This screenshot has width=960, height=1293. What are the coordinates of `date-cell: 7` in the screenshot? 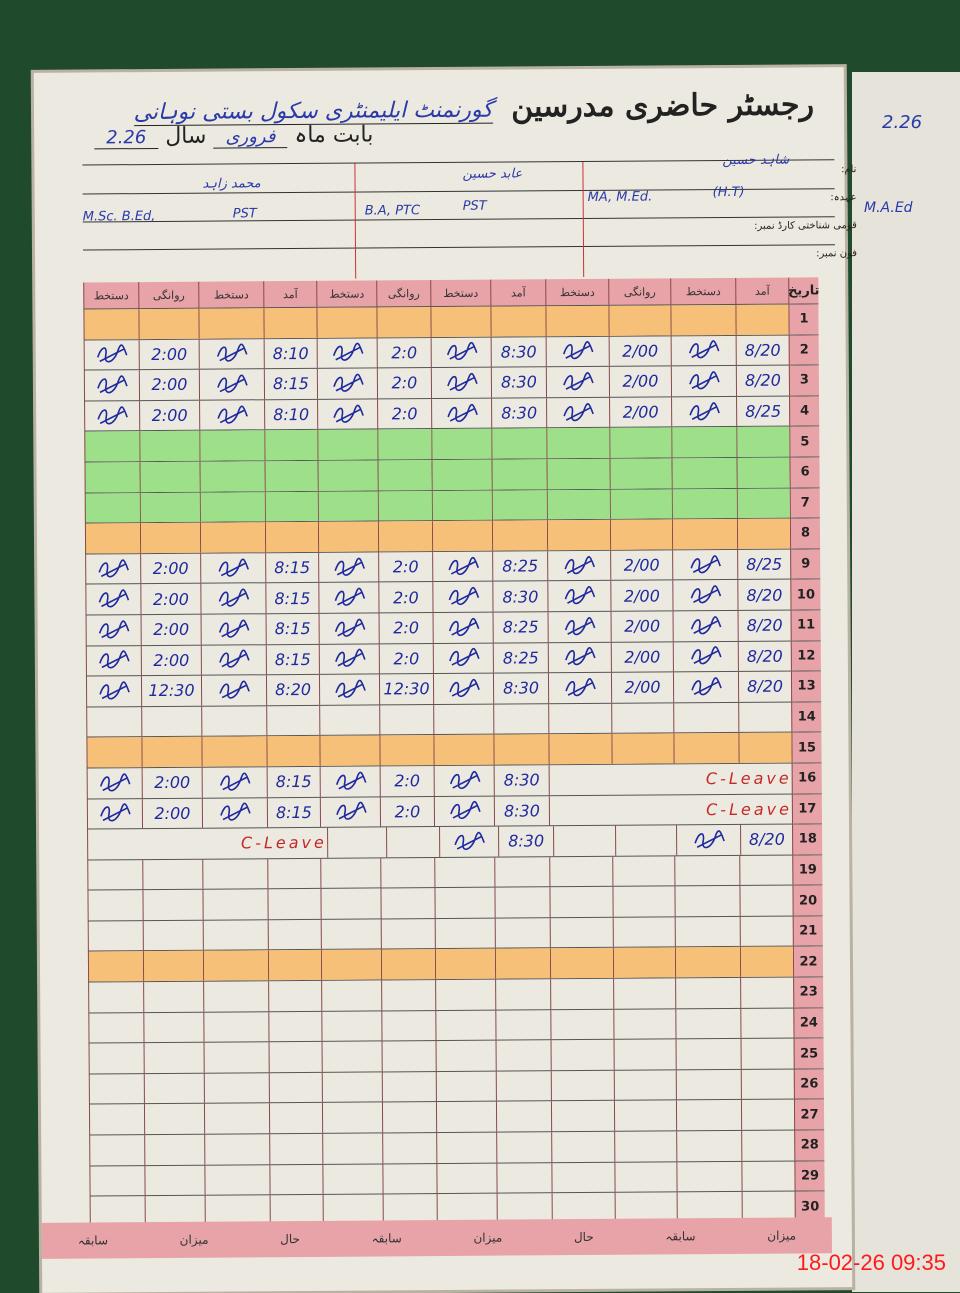 It's located at (804, 502).